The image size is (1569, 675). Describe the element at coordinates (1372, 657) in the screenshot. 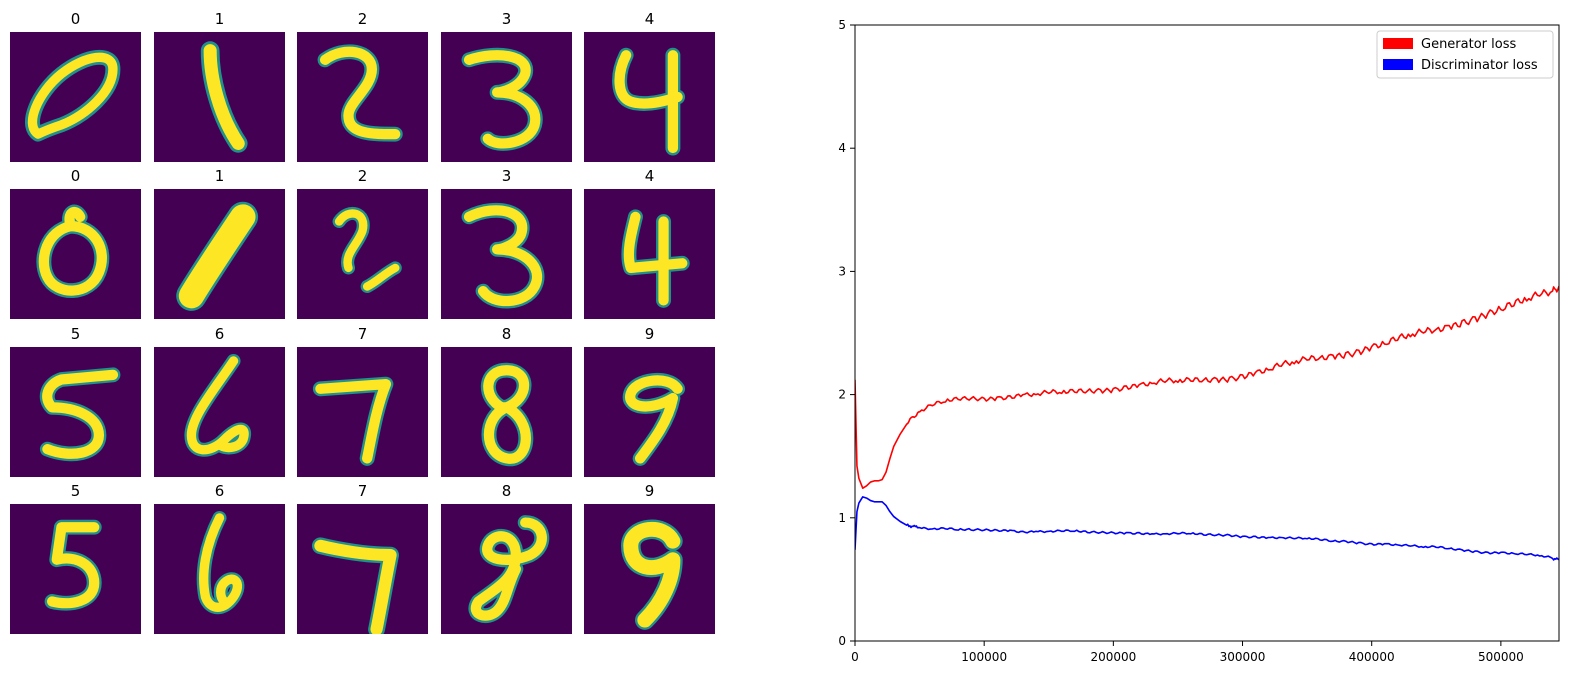

I see `x-tick-label: 400000` at that location.